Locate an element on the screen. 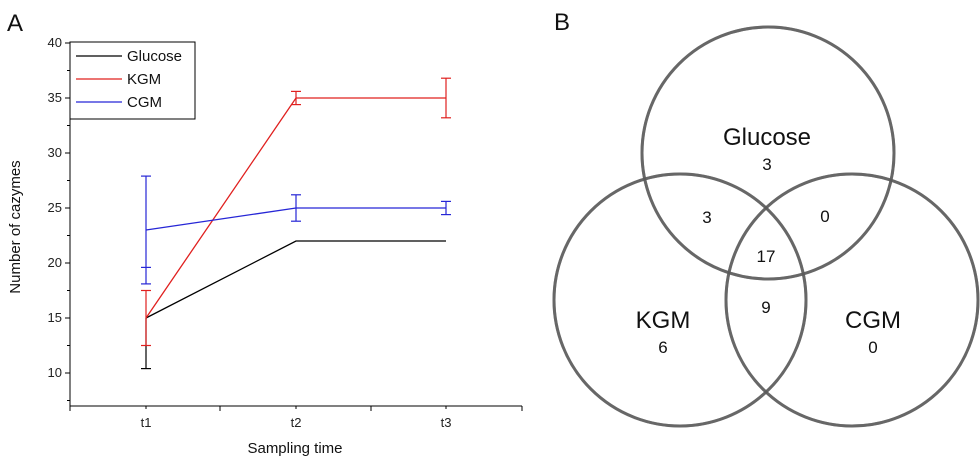  y-tick-label: 20 is located at coordinates (55, 262).